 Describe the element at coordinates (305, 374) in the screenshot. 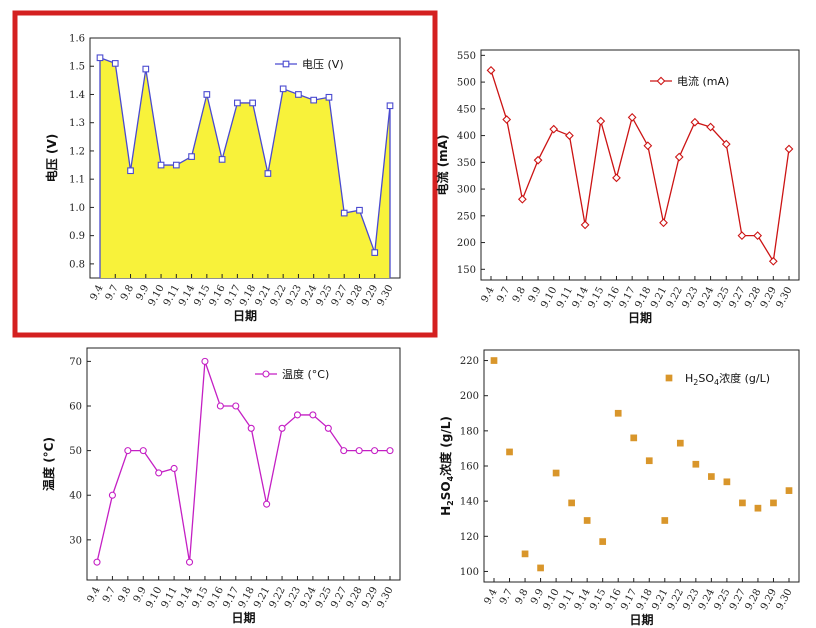

I see `legend-label: 温度 (°C)` at that location.